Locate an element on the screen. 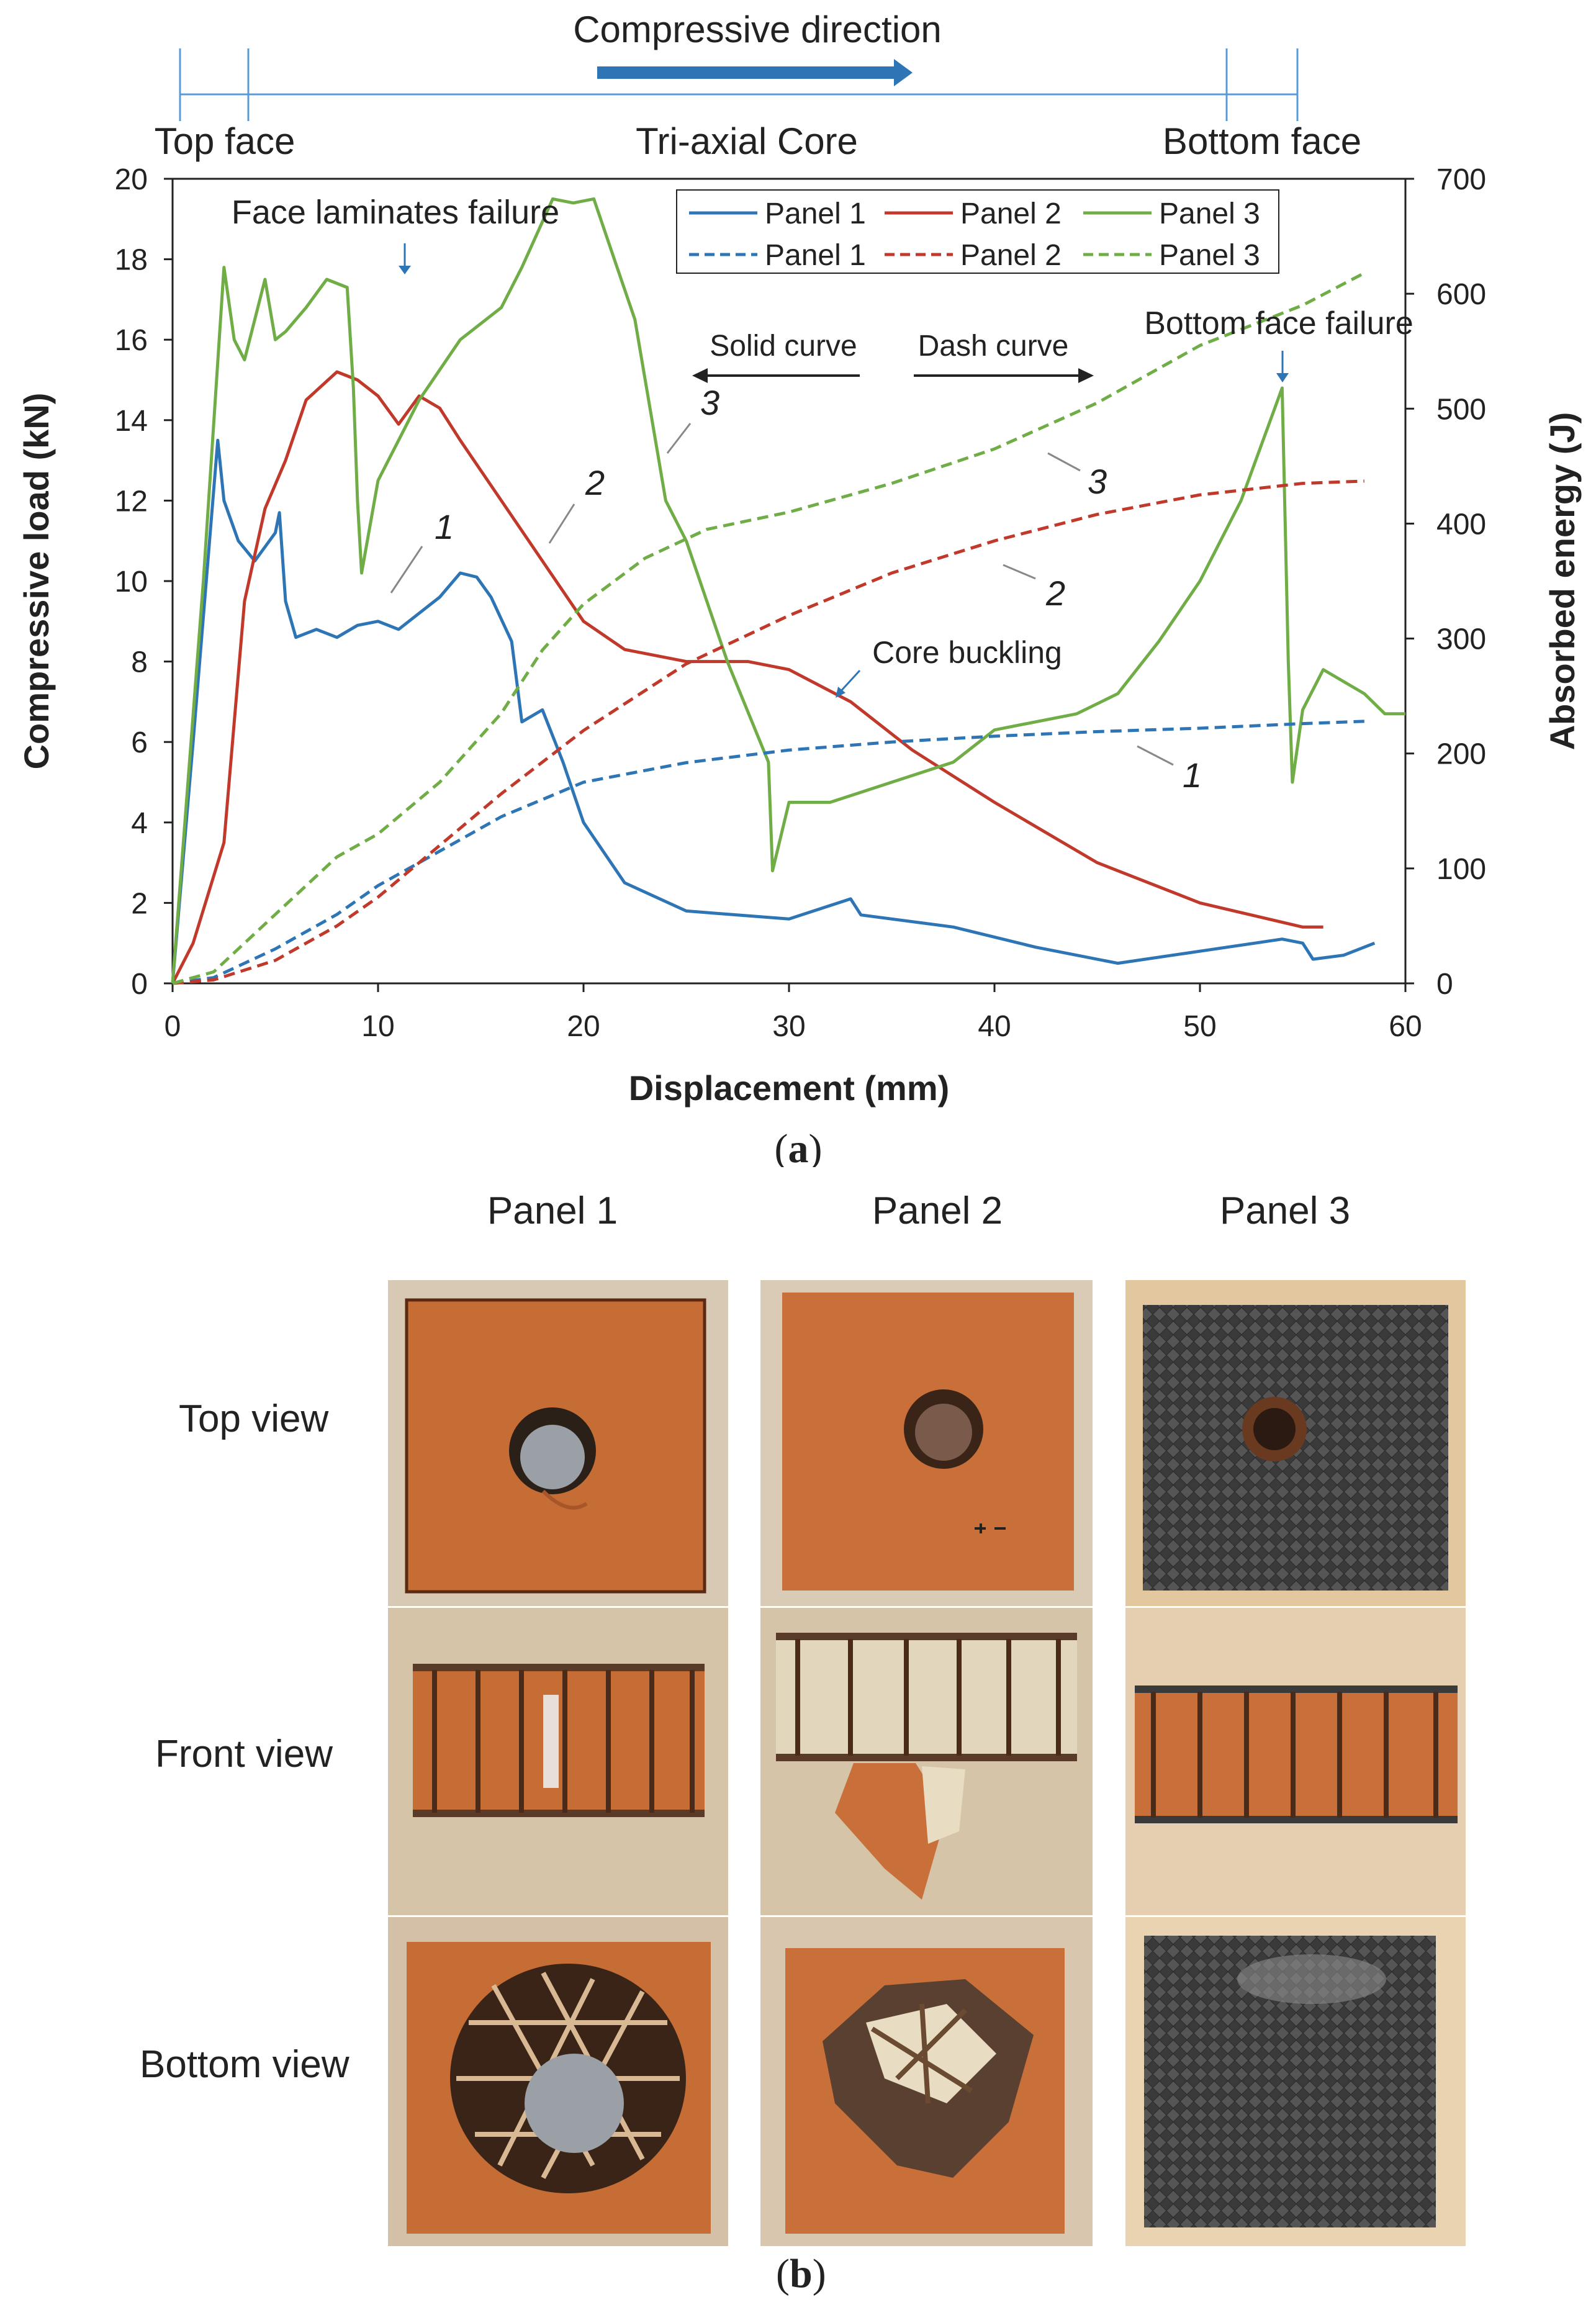  marker-energy-1: 1 is located at coordinates (1192, 776).